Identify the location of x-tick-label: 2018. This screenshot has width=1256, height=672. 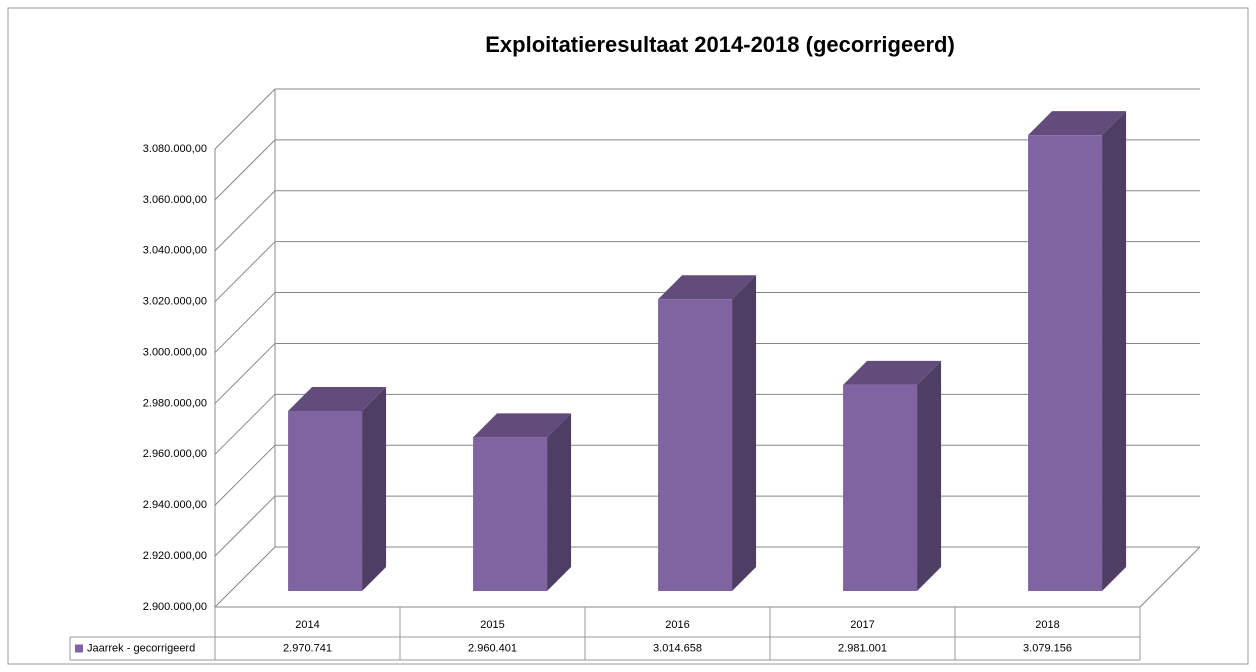
(1047, 625).